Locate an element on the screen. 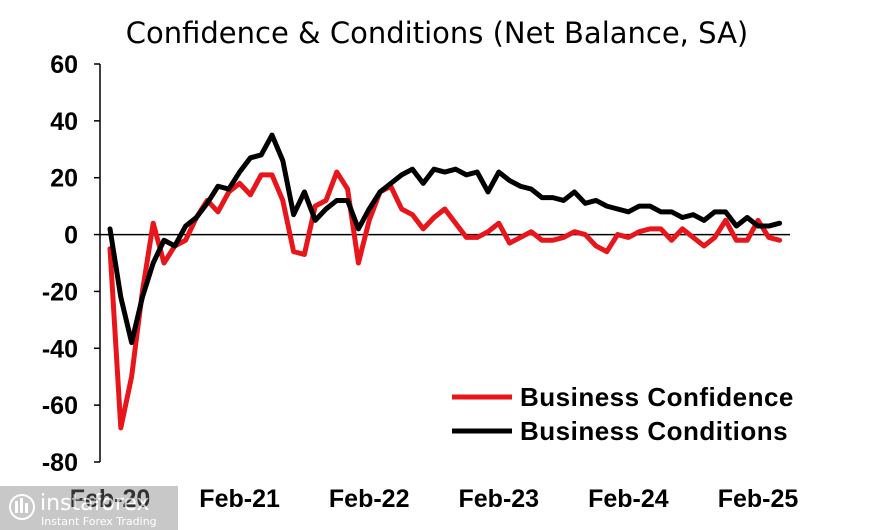  legend-label-conditions: Business Conditions is located at coordinates (654, 431).